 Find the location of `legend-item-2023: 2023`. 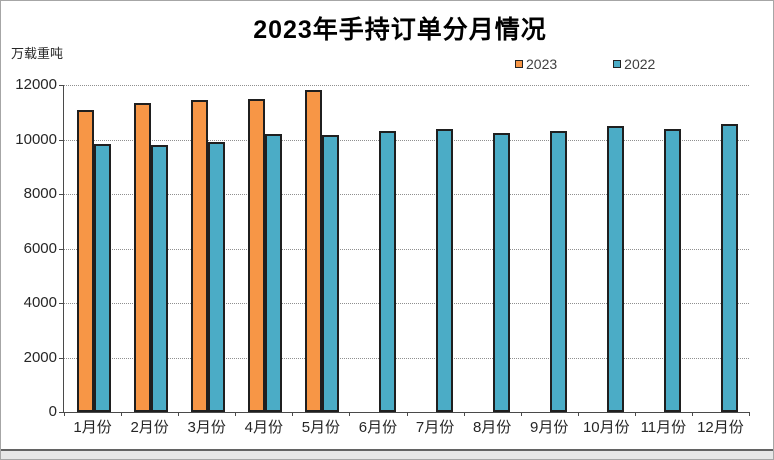

legend-item-2023: 2023 is located at coordinates (536, 64).